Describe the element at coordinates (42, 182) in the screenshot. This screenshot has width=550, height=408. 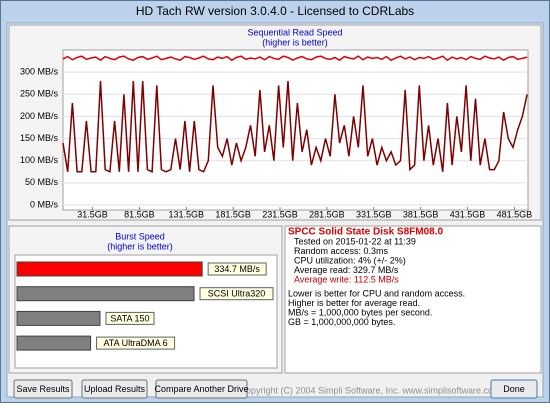
I see `y-tick-label: 50 MB/s` at that location.